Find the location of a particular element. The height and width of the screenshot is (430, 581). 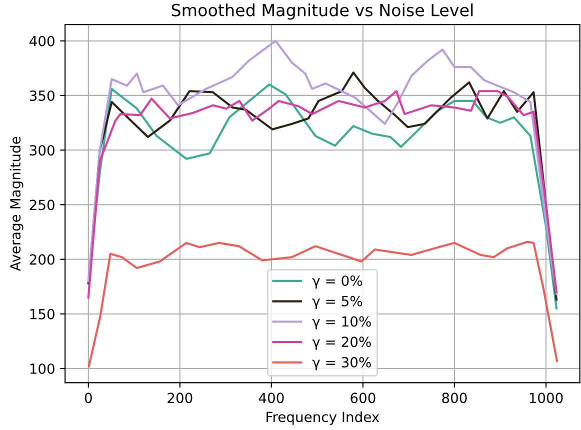

x-tick-label: 800 is located at coordinates (454, 398).